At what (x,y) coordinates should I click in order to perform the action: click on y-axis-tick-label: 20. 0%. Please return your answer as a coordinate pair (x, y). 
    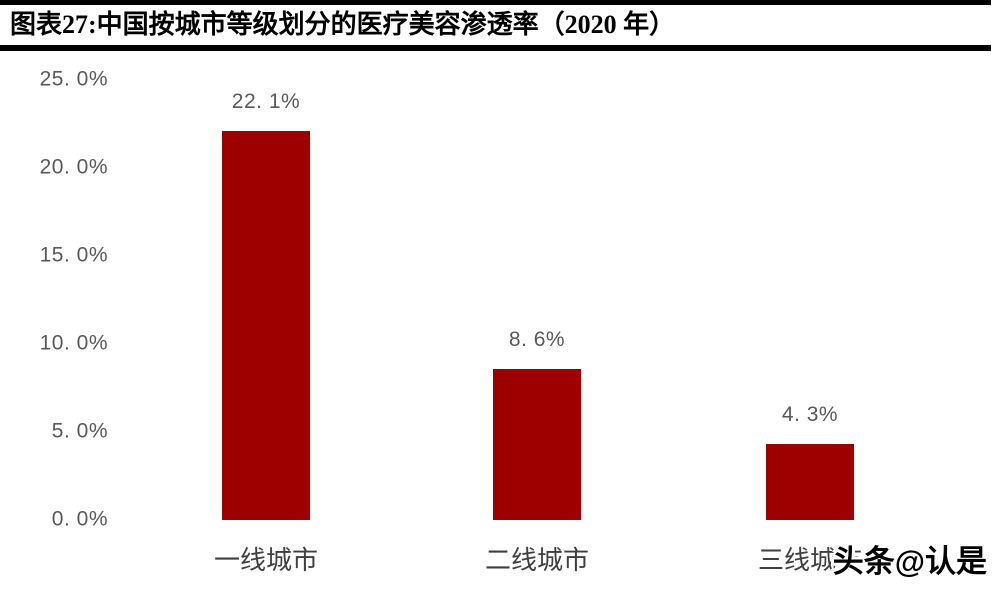
    Looking at the image, I should click on (73, 167).